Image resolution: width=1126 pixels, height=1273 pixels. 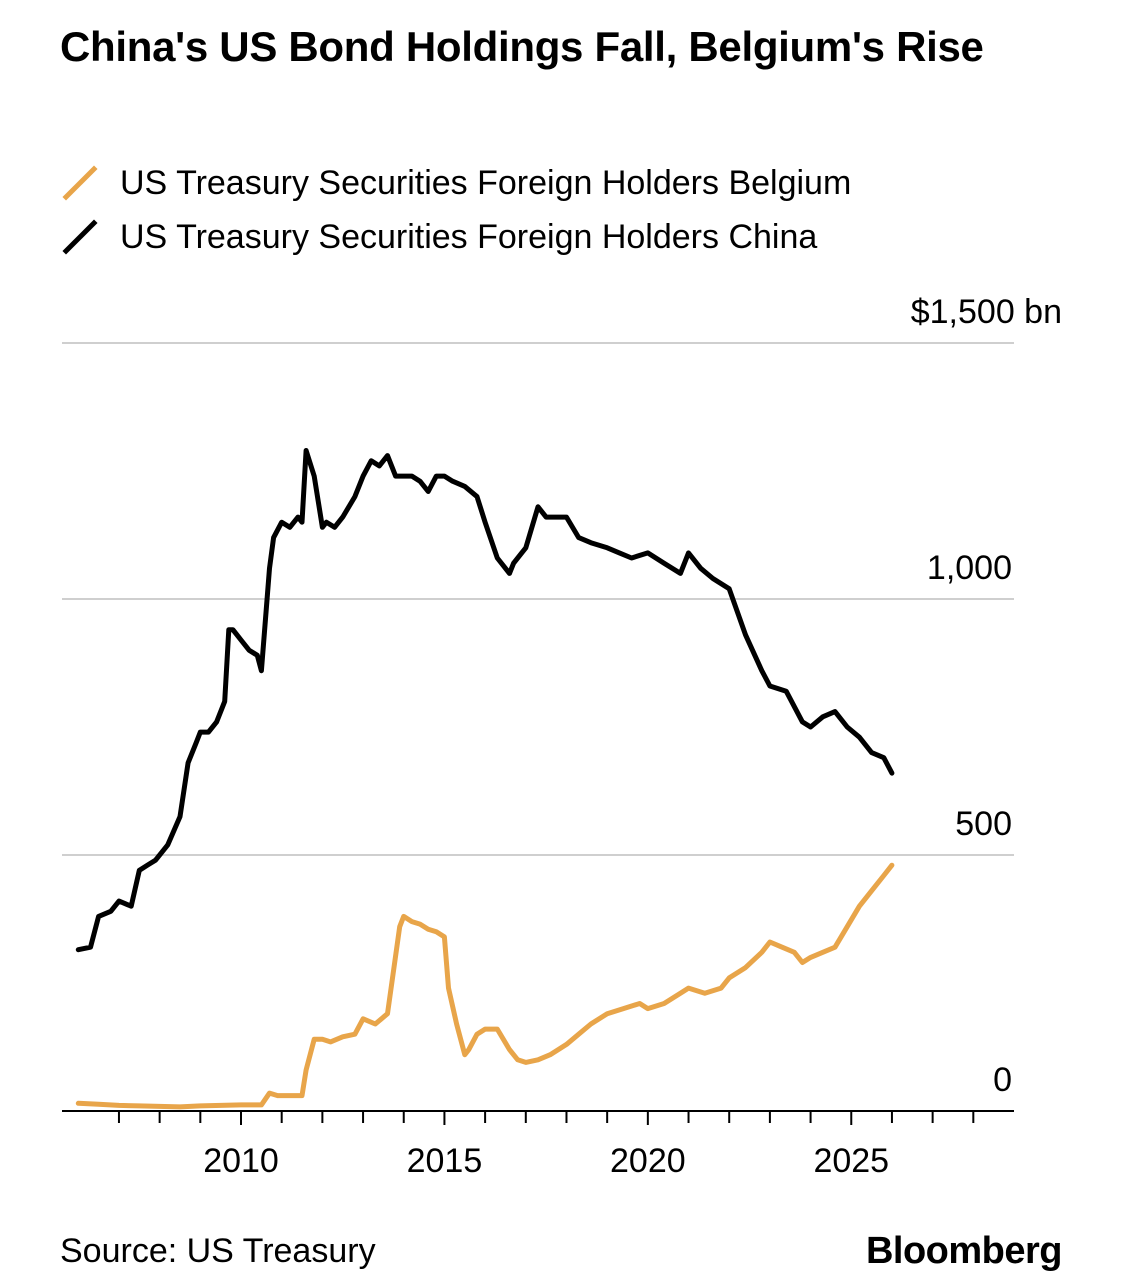 I want to click on brand-logo: Bloomberg, so click(x=964, y=1251).